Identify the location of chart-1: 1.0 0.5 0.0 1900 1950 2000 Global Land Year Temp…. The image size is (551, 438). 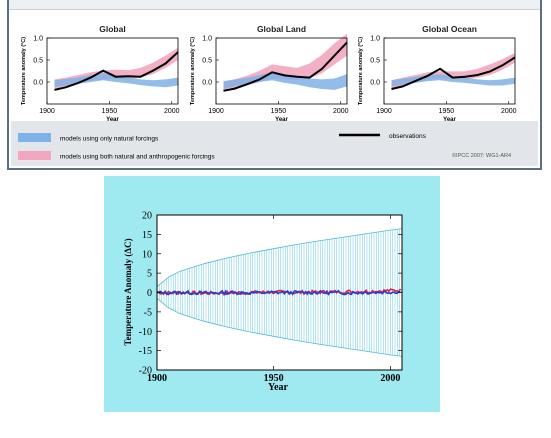
(269, 73).